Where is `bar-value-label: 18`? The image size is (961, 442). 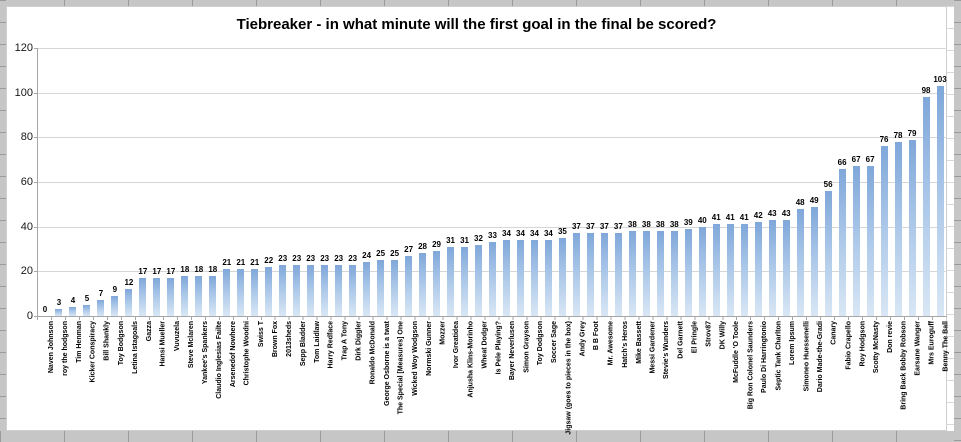 bar-value-label: 18 is located at coordinates (185, 269).